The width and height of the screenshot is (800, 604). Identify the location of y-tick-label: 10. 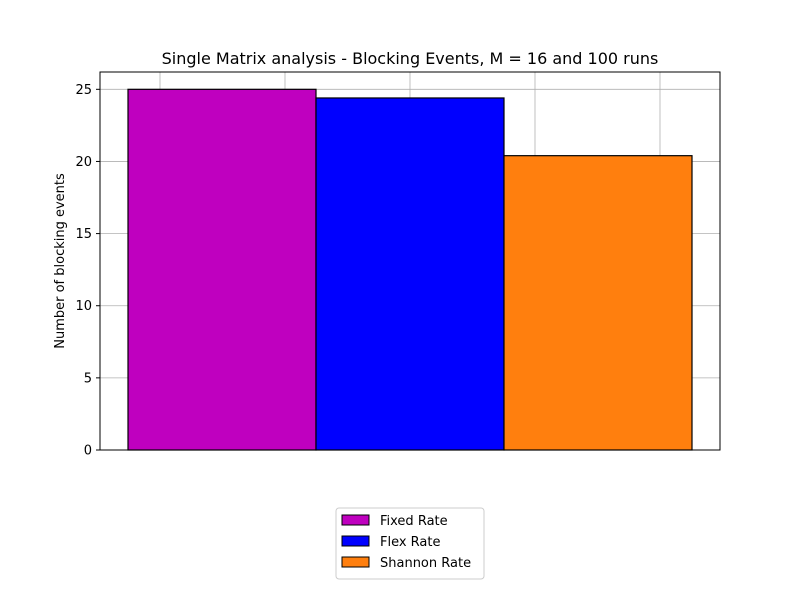
(83, 306).